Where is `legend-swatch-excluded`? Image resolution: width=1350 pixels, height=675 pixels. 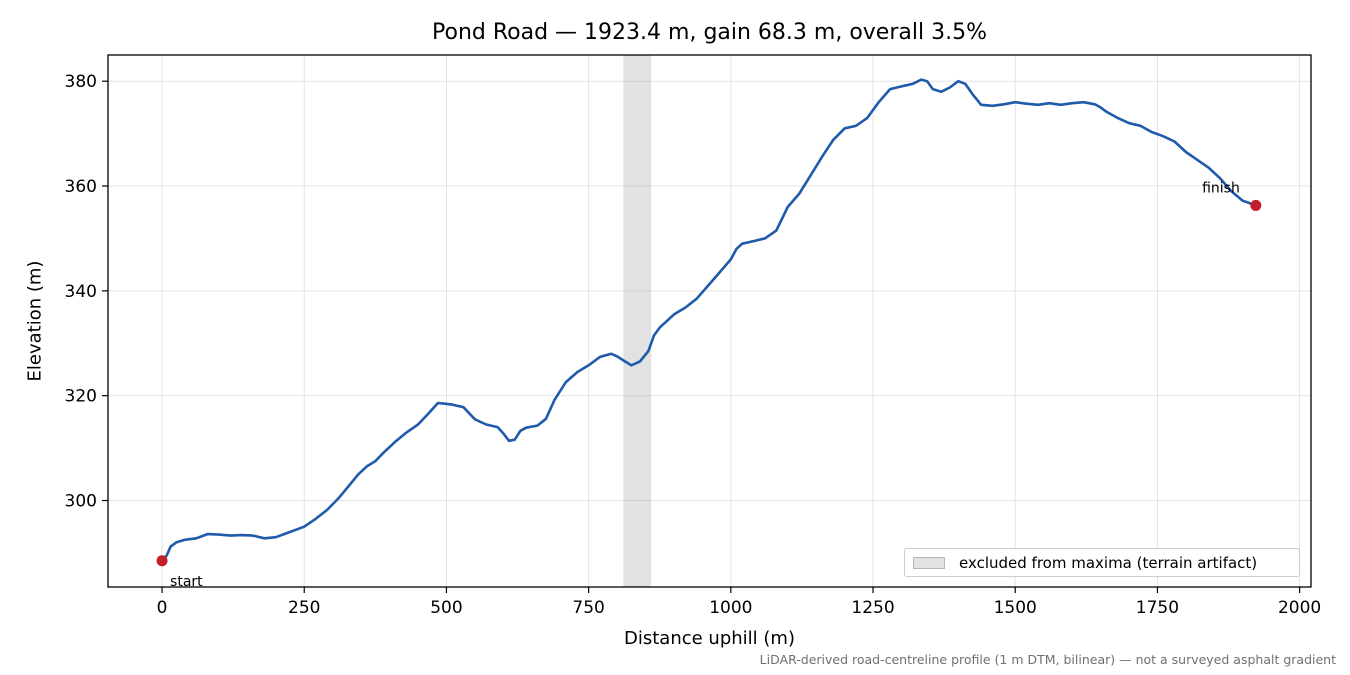
legend-swatch-excluded is located at coordinates (929, 563).